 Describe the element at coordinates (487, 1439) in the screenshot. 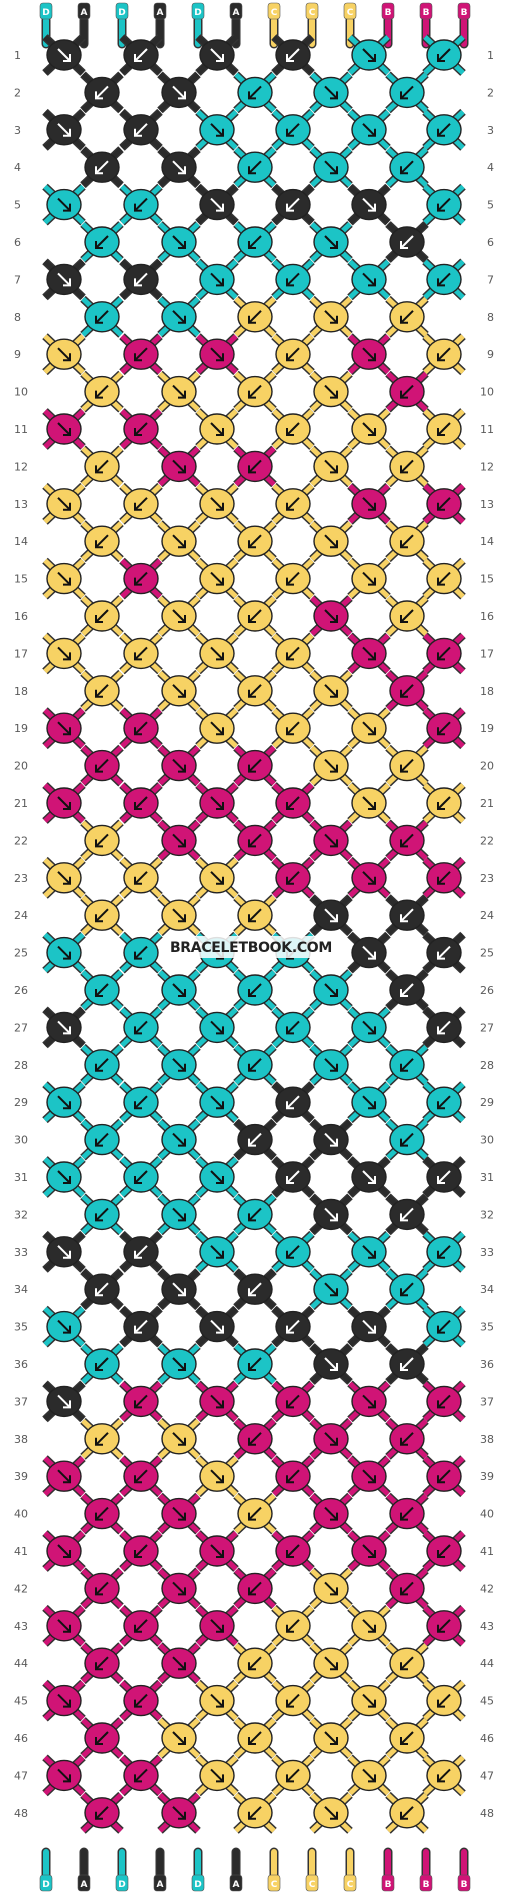

I see `row-number-right: 38` at that location.